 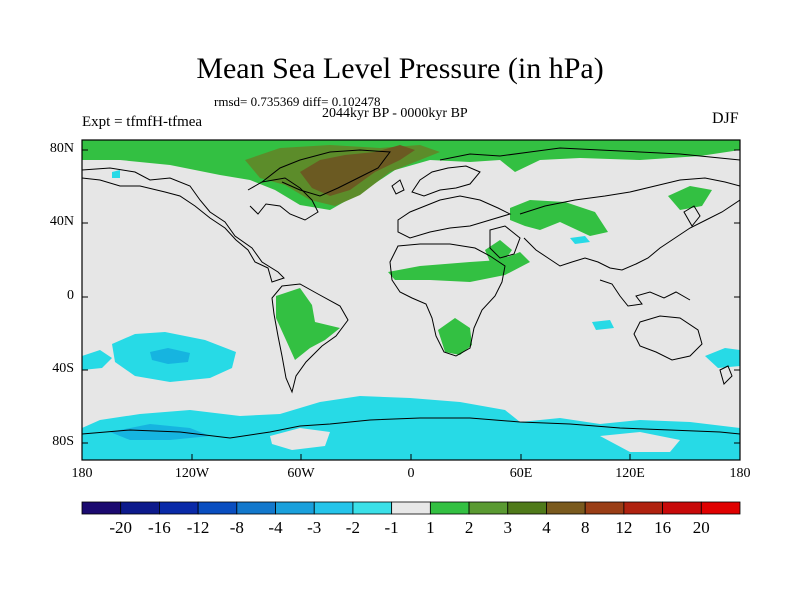 I want to click on page-title: Mean Sea Level Pressure (in hPa), so click(x=400, y=68).